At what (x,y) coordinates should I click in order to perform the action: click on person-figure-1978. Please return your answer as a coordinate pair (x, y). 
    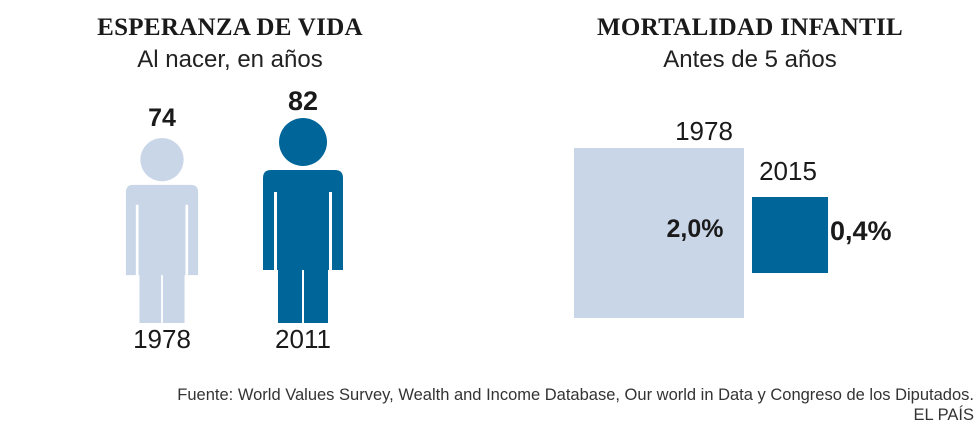
    Looking at the image, I should click on (162, 230).